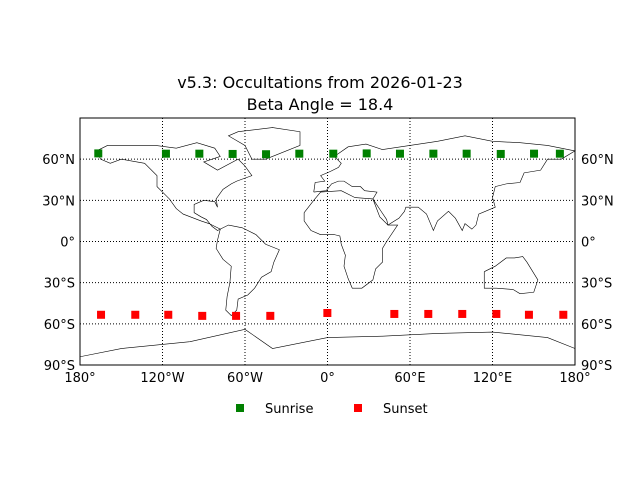 This screenshot has width=640, height=480. Describe the element at coordinates (596, 325) in the screenshot. I see `y-tick-label-right: 60°S` at that location.